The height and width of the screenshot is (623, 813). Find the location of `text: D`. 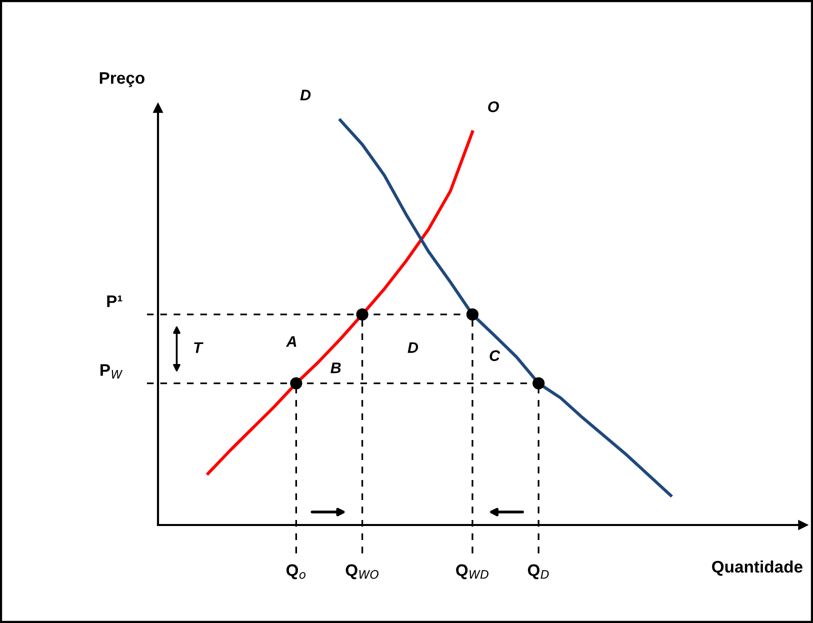

text: D is located at coordinates (305, 95).